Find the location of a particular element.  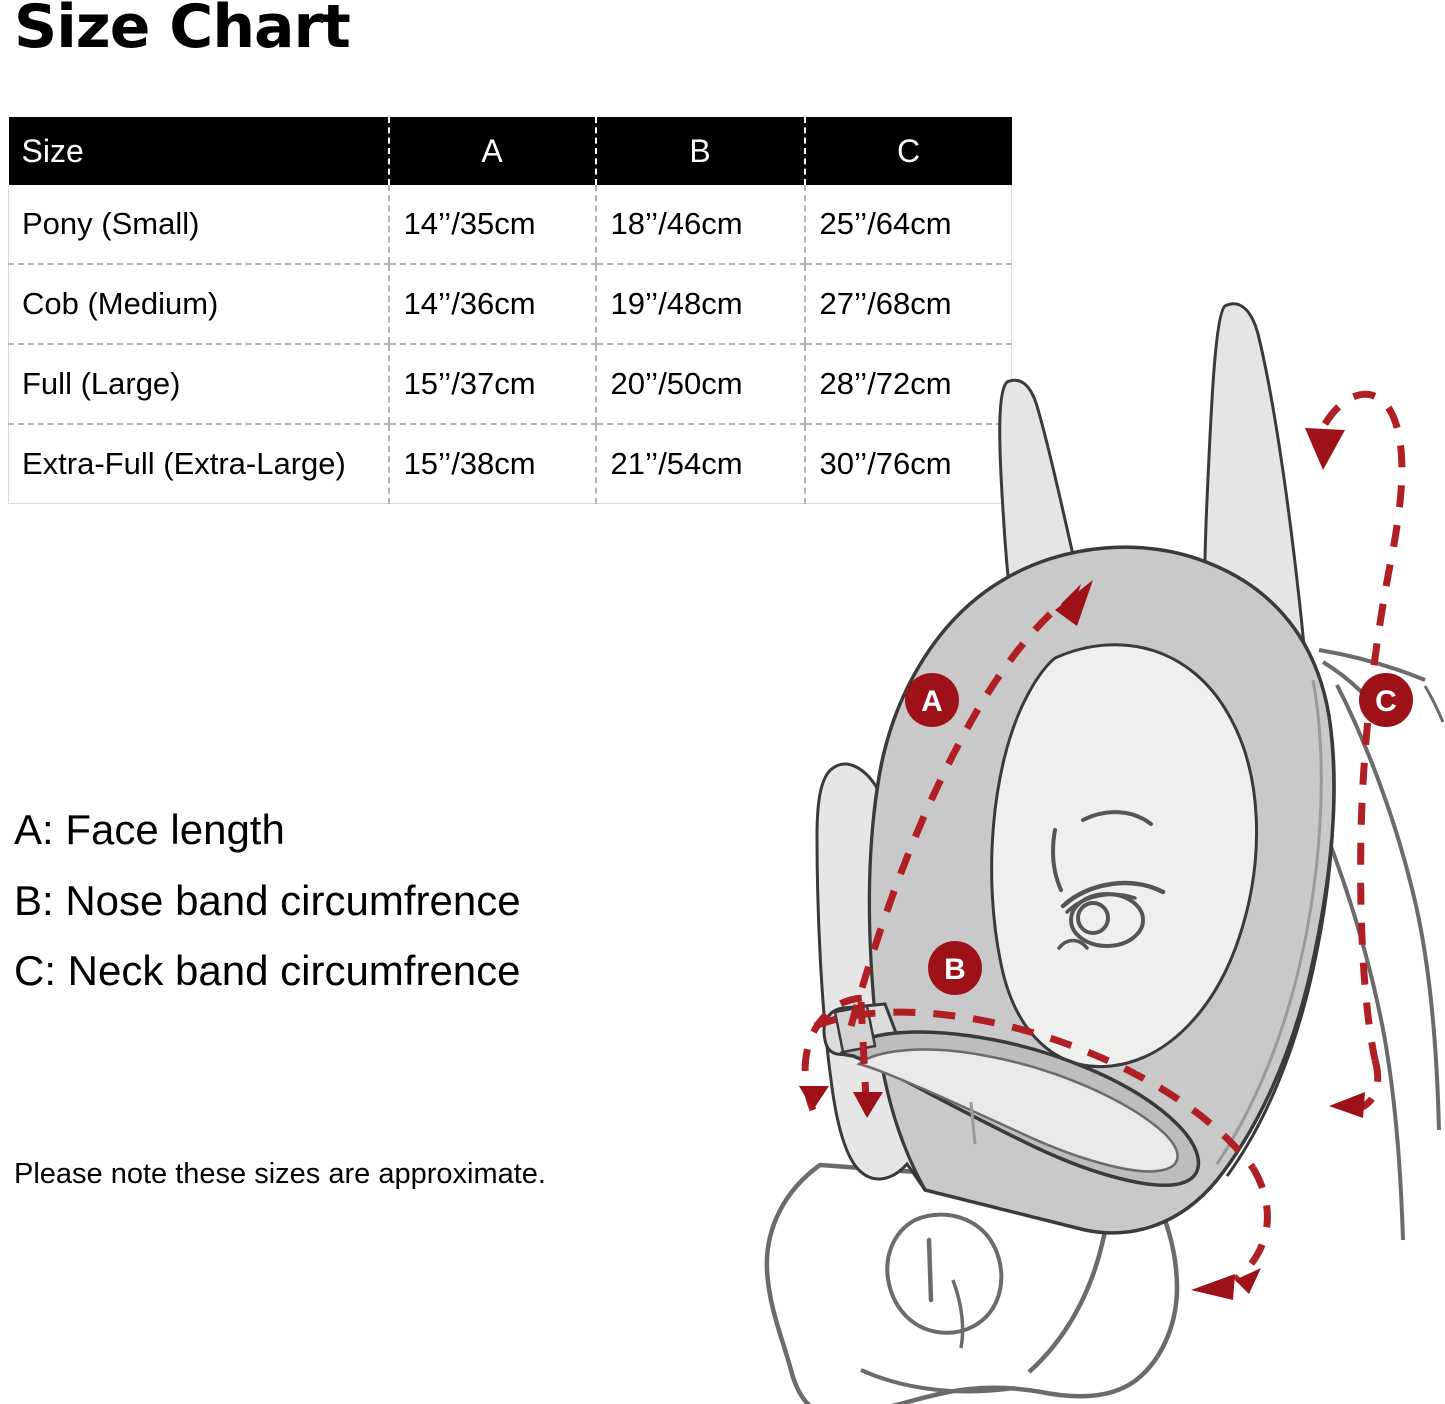

cell-c: 28’’/72cm is located at coordinates (907, 384).